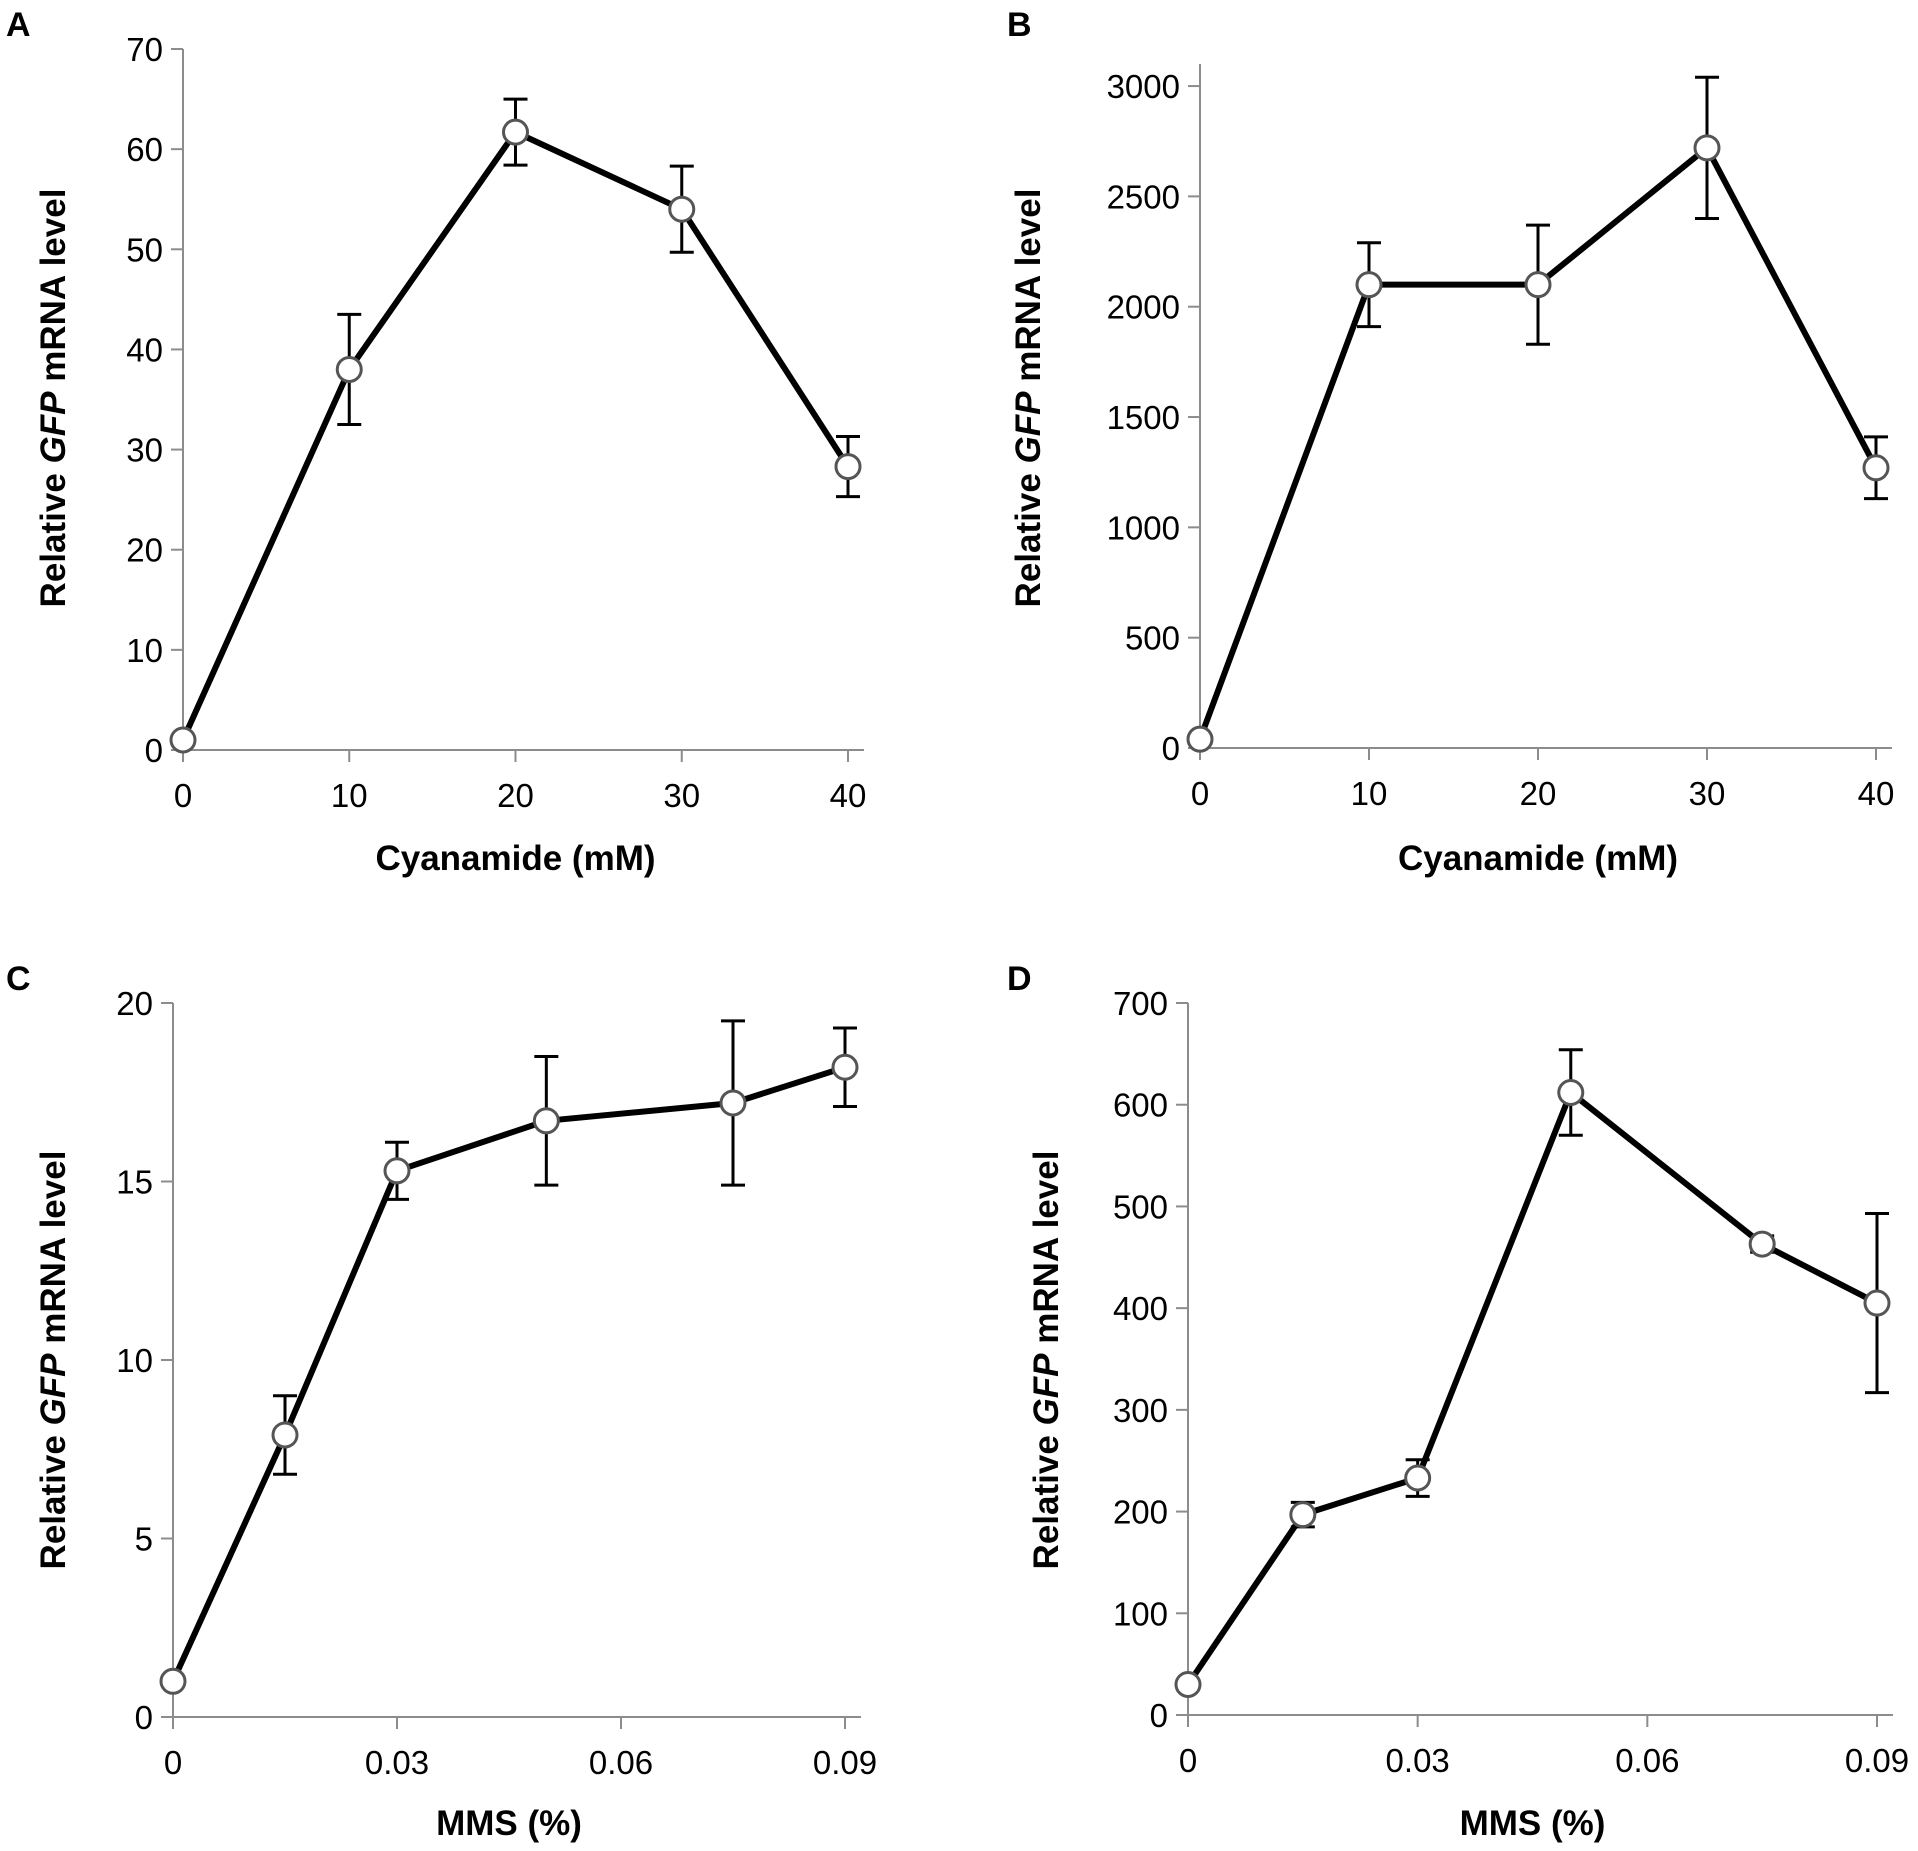 The height and width of the screenshot is (1851, 1918). Describe the element at coordinates (144, 149) in the screenshot. I see `y-tick-label: 60` at that location.